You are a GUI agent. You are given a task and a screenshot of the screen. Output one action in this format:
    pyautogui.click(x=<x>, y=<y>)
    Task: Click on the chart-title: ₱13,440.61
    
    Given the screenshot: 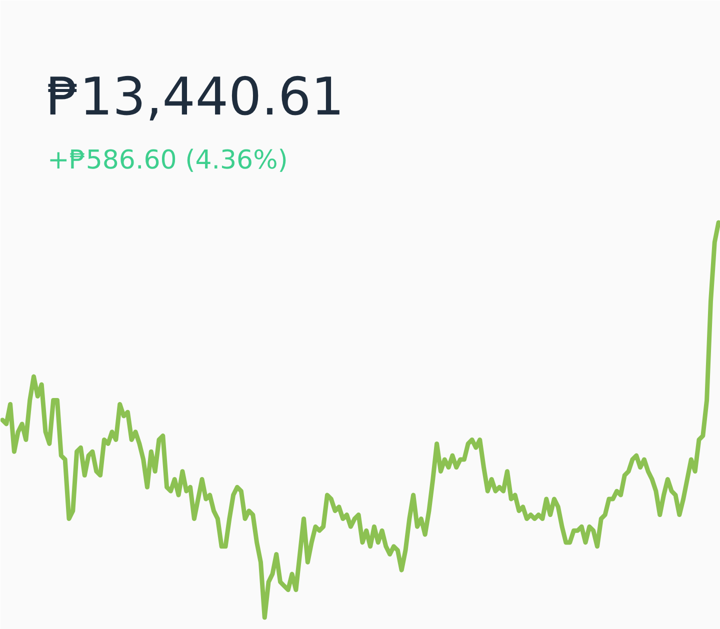 What is the action you would take?
    pyautogui.click(x=195, y=98)
    